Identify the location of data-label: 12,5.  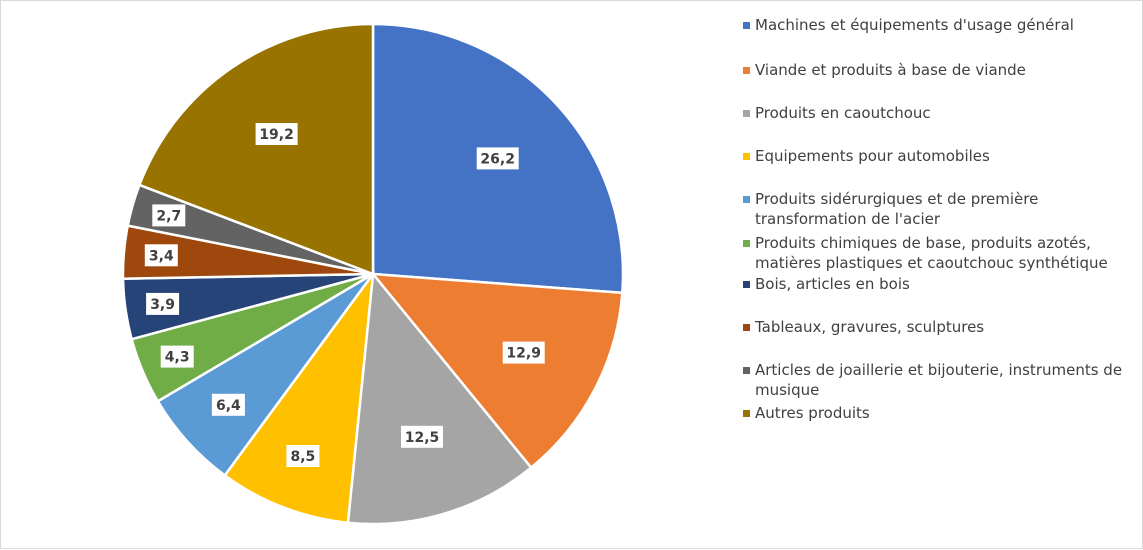
(422, 436).